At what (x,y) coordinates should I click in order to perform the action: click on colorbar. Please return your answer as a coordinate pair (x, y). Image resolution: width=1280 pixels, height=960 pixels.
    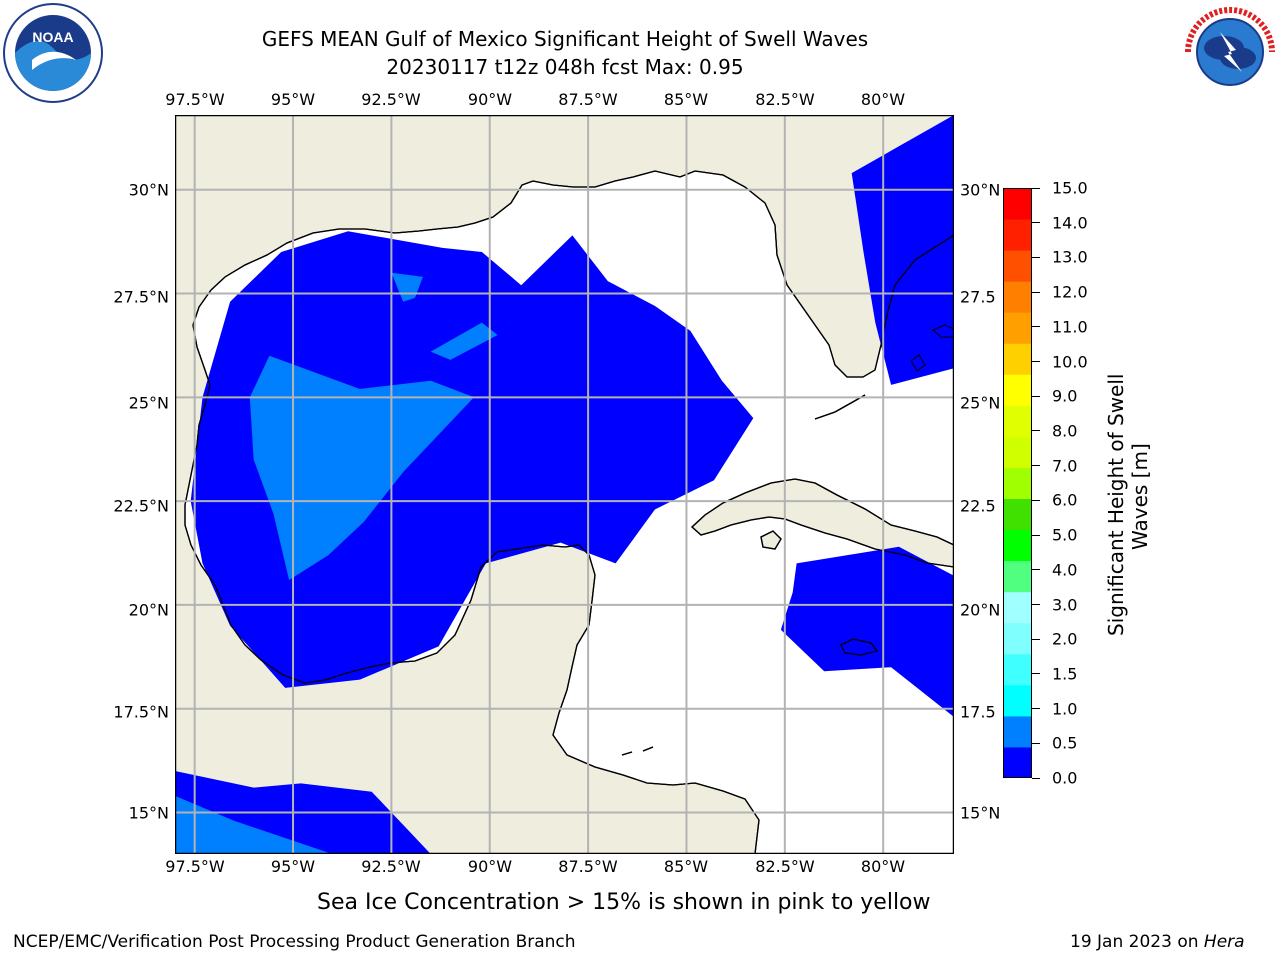
    Looking at the image, I should click on (1017, 483).